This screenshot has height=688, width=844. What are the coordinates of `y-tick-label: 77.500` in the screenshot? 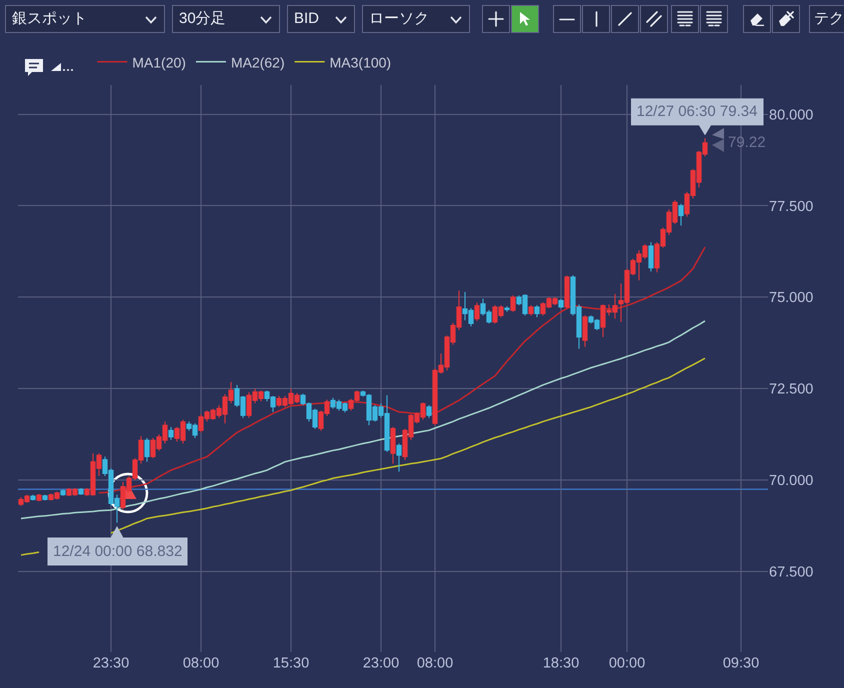 It's located at (791, 206).